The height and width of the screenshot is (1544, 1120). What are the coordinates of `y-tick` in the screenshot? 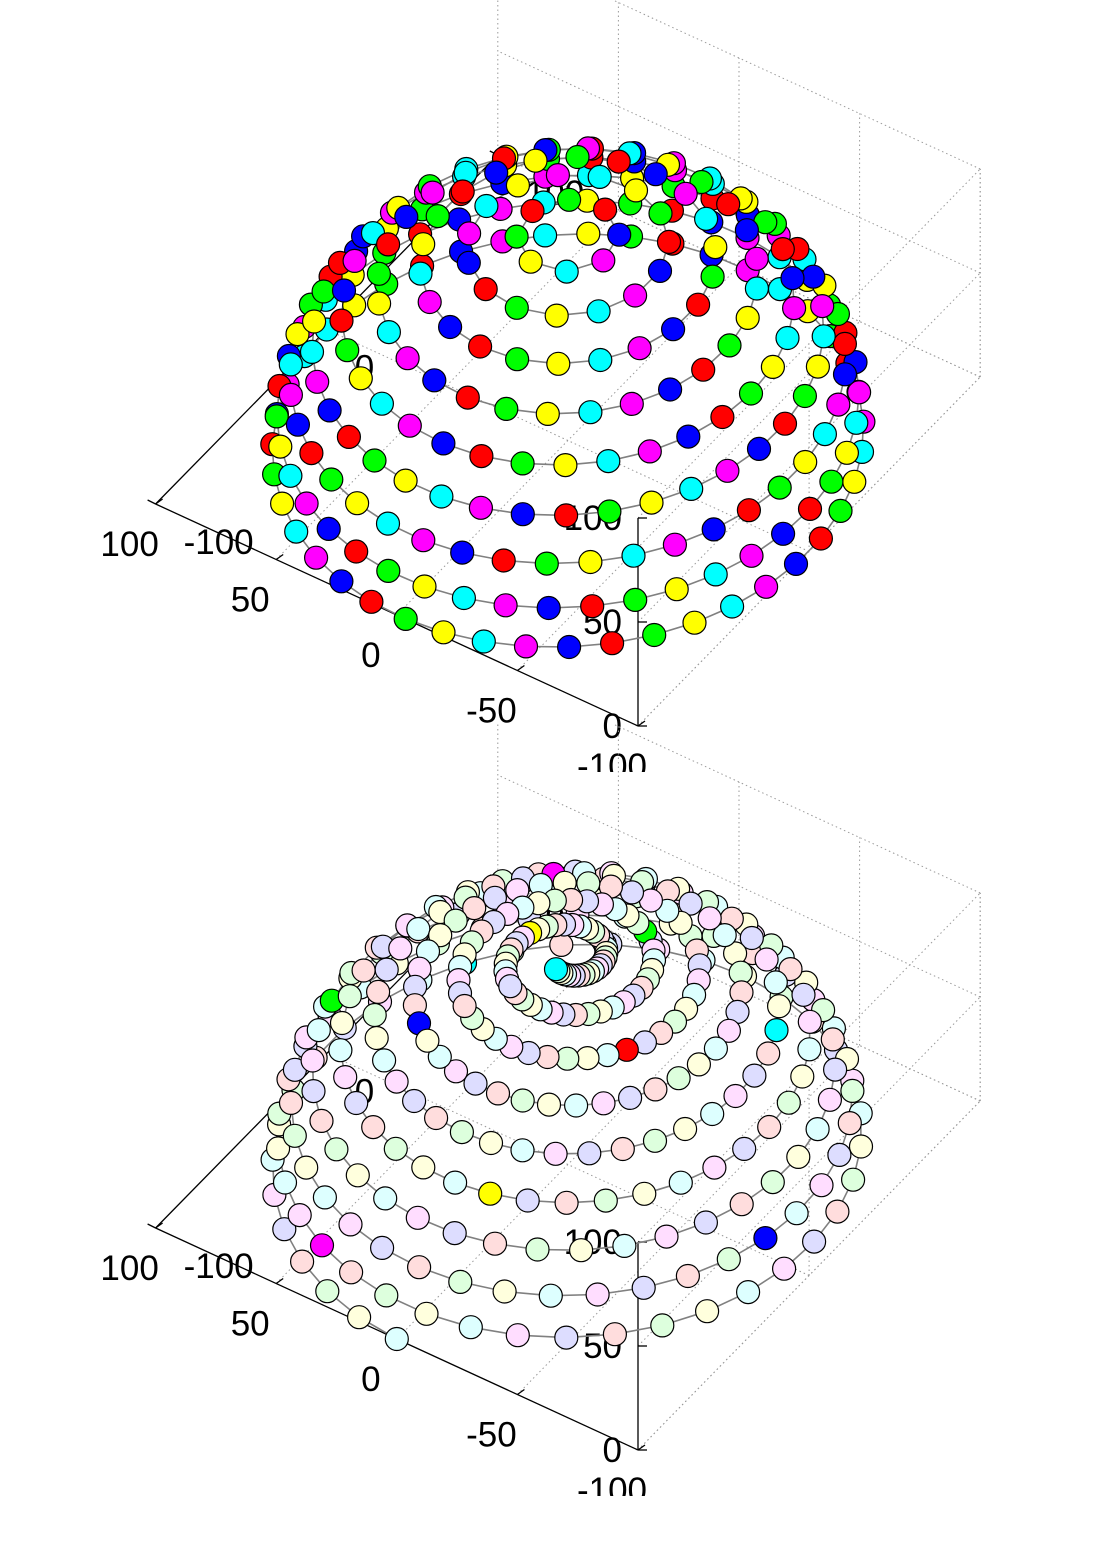 It's located at (151, 1226).